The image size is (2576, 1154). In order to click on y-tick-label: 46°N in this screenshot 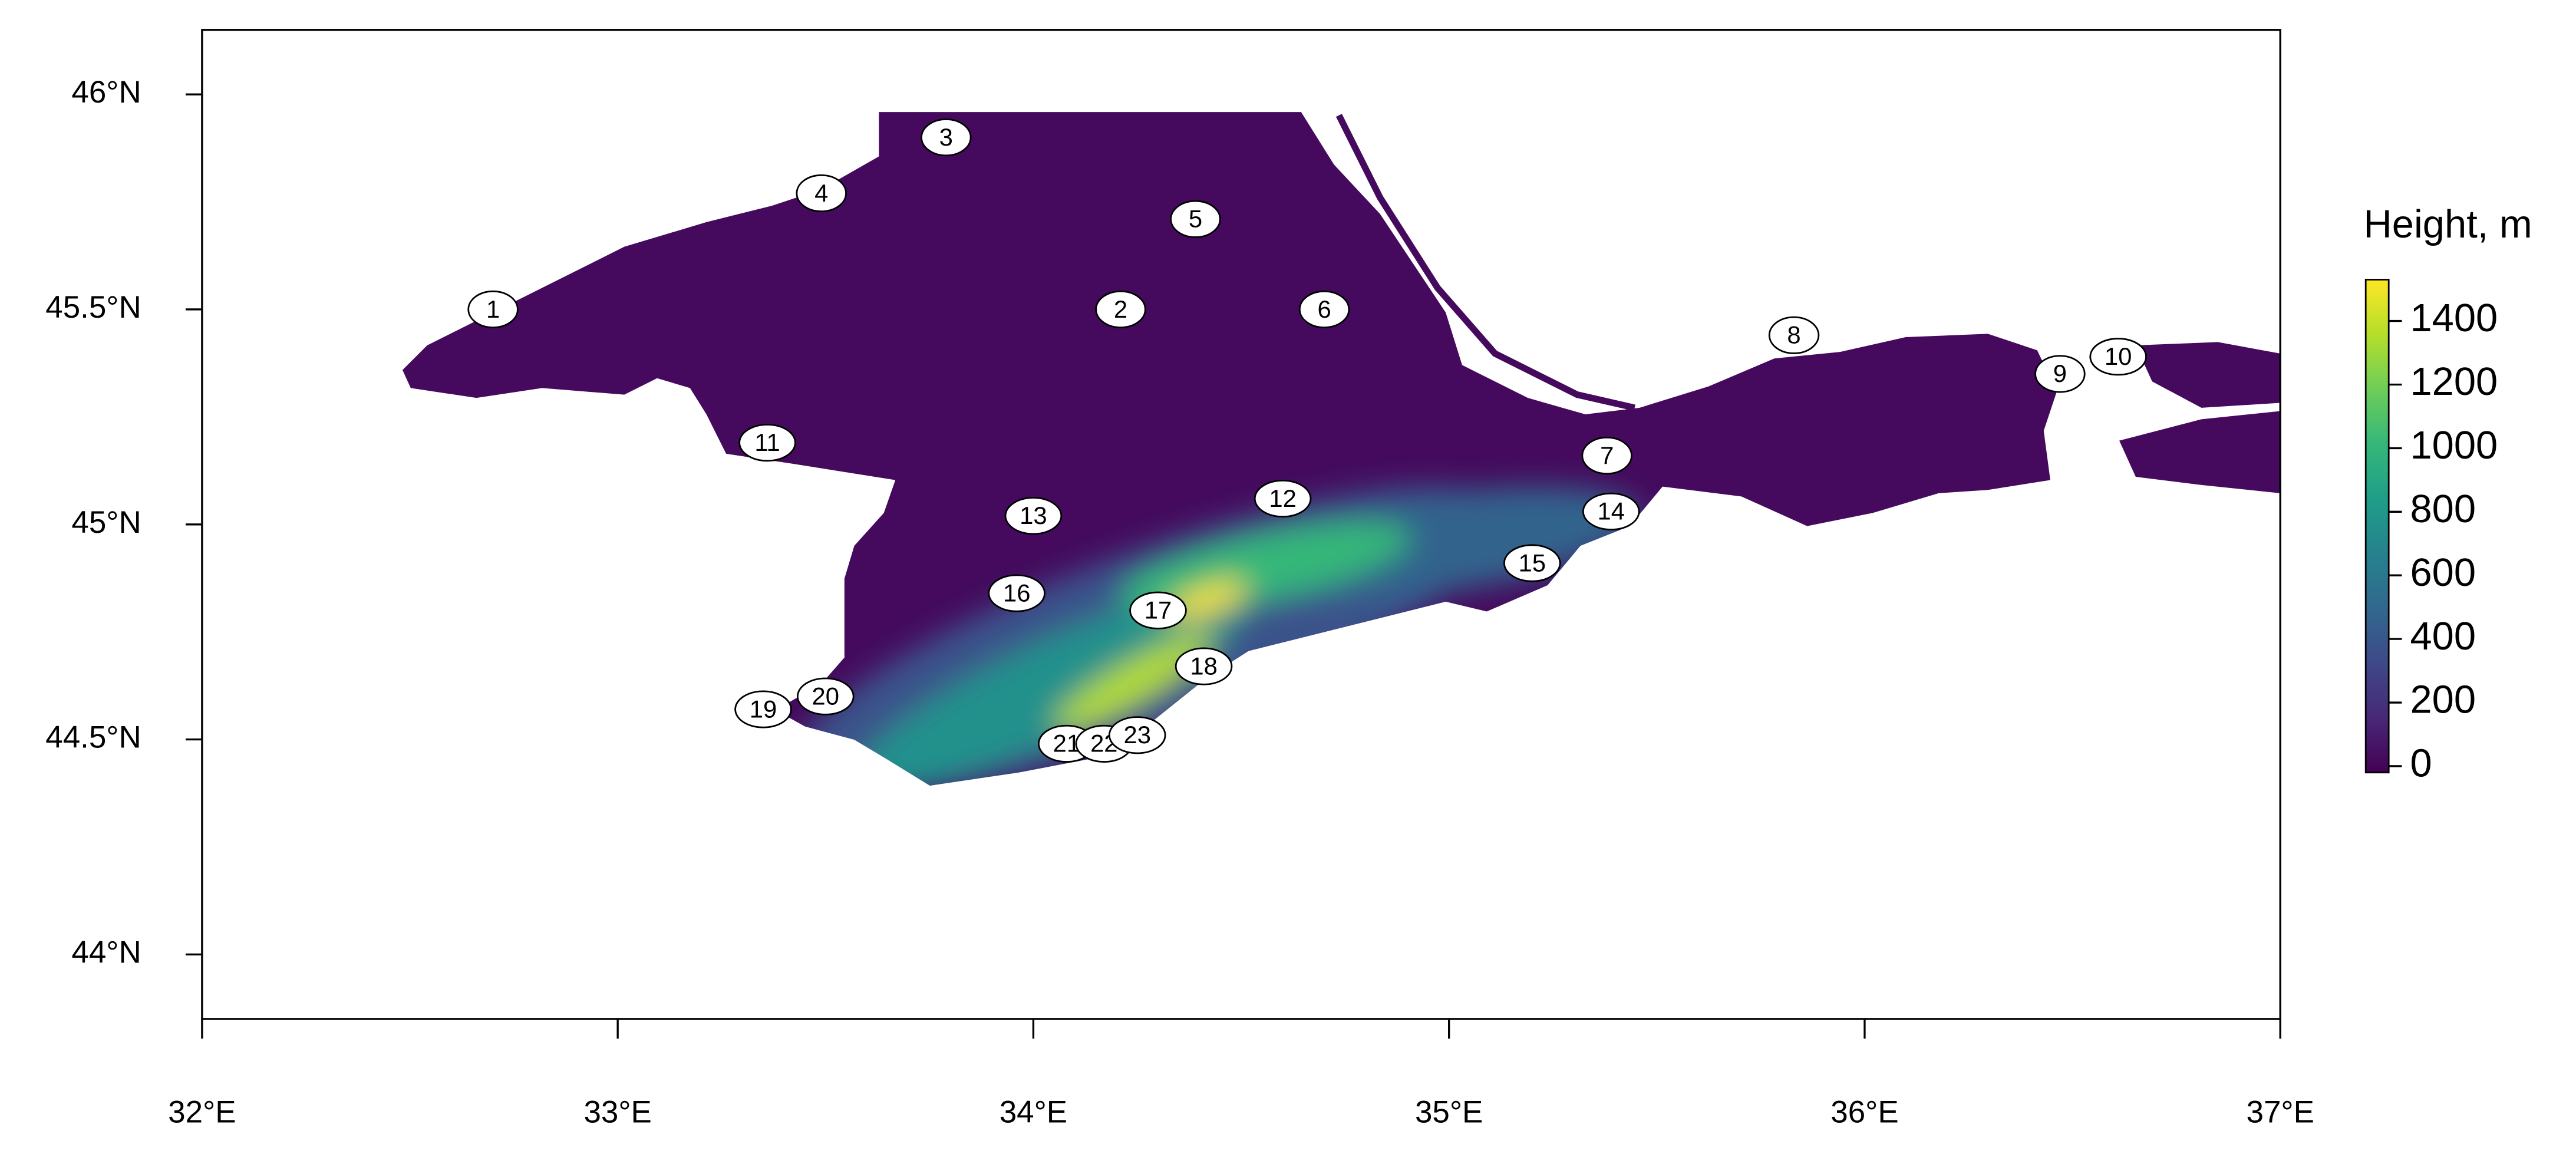, I will do `click(106, 92)`.